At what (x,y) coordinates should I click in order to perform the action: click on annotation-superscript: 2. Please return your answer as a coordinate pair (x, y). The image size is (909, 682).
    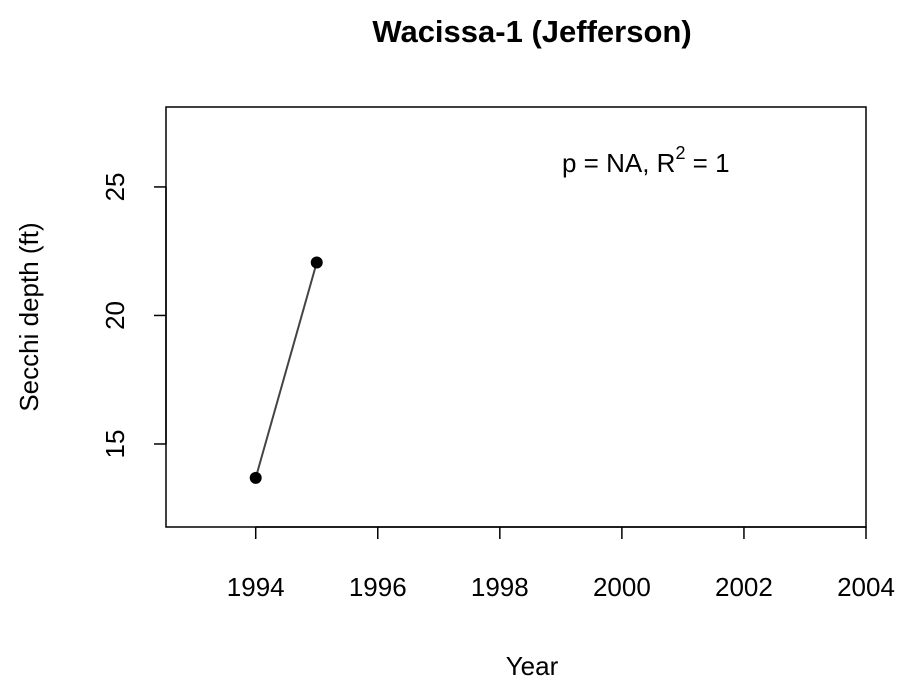
    Looking at the image, I should click on (680, 153).